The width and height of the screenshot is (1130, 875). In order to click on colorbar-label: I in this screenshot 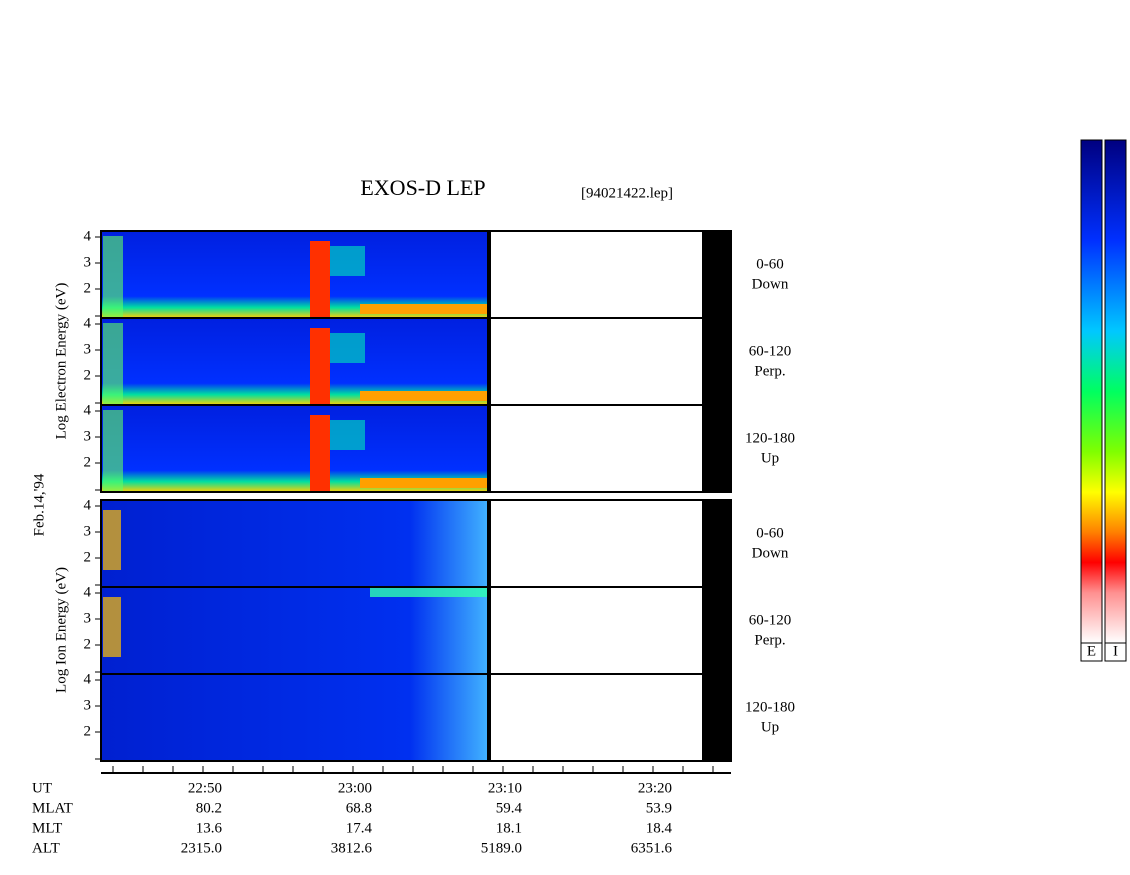, I will do `click(1115, 651)`.